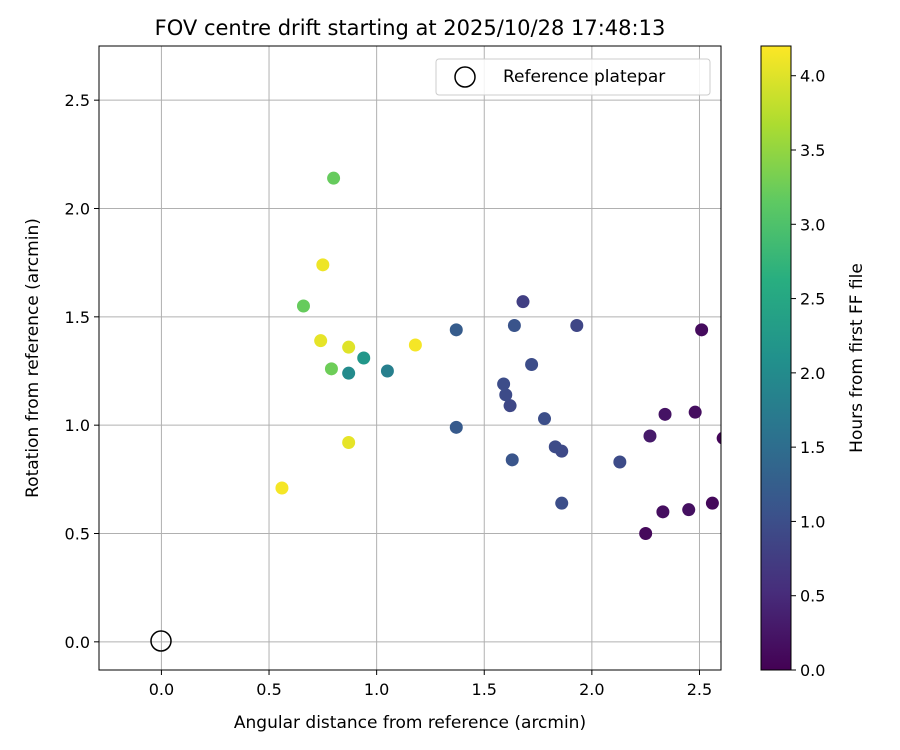 The width and height of the screenshot is (900, 750). Describe the element at coordinates (77, 425) in the screenshot. I see `y-tick-label: 1.0` at that location.